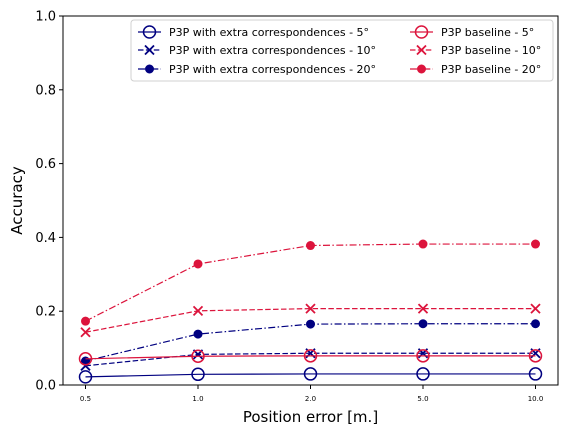  Describe the element at coordinates (491, 50) in the screenshot. I see `legend-label: P3P baseline - 10°` at that location.